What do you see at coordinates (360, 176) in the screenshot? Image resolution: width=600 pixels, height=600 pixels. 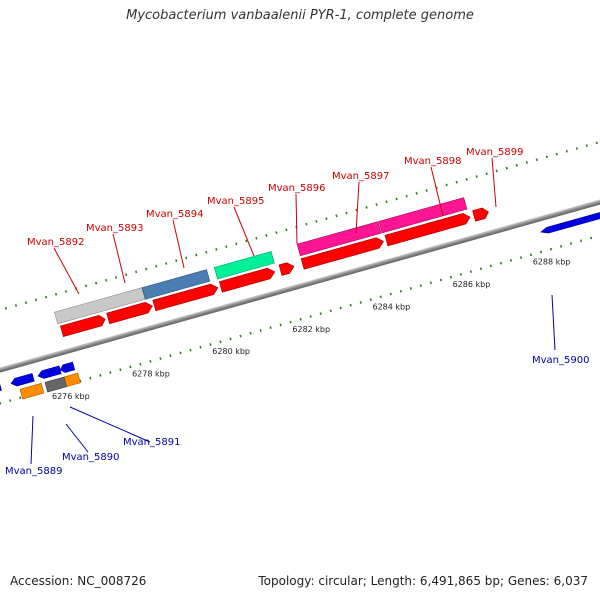 I see `label-mvan-5897: Mvan_5897` at bounding box center [360, 176].